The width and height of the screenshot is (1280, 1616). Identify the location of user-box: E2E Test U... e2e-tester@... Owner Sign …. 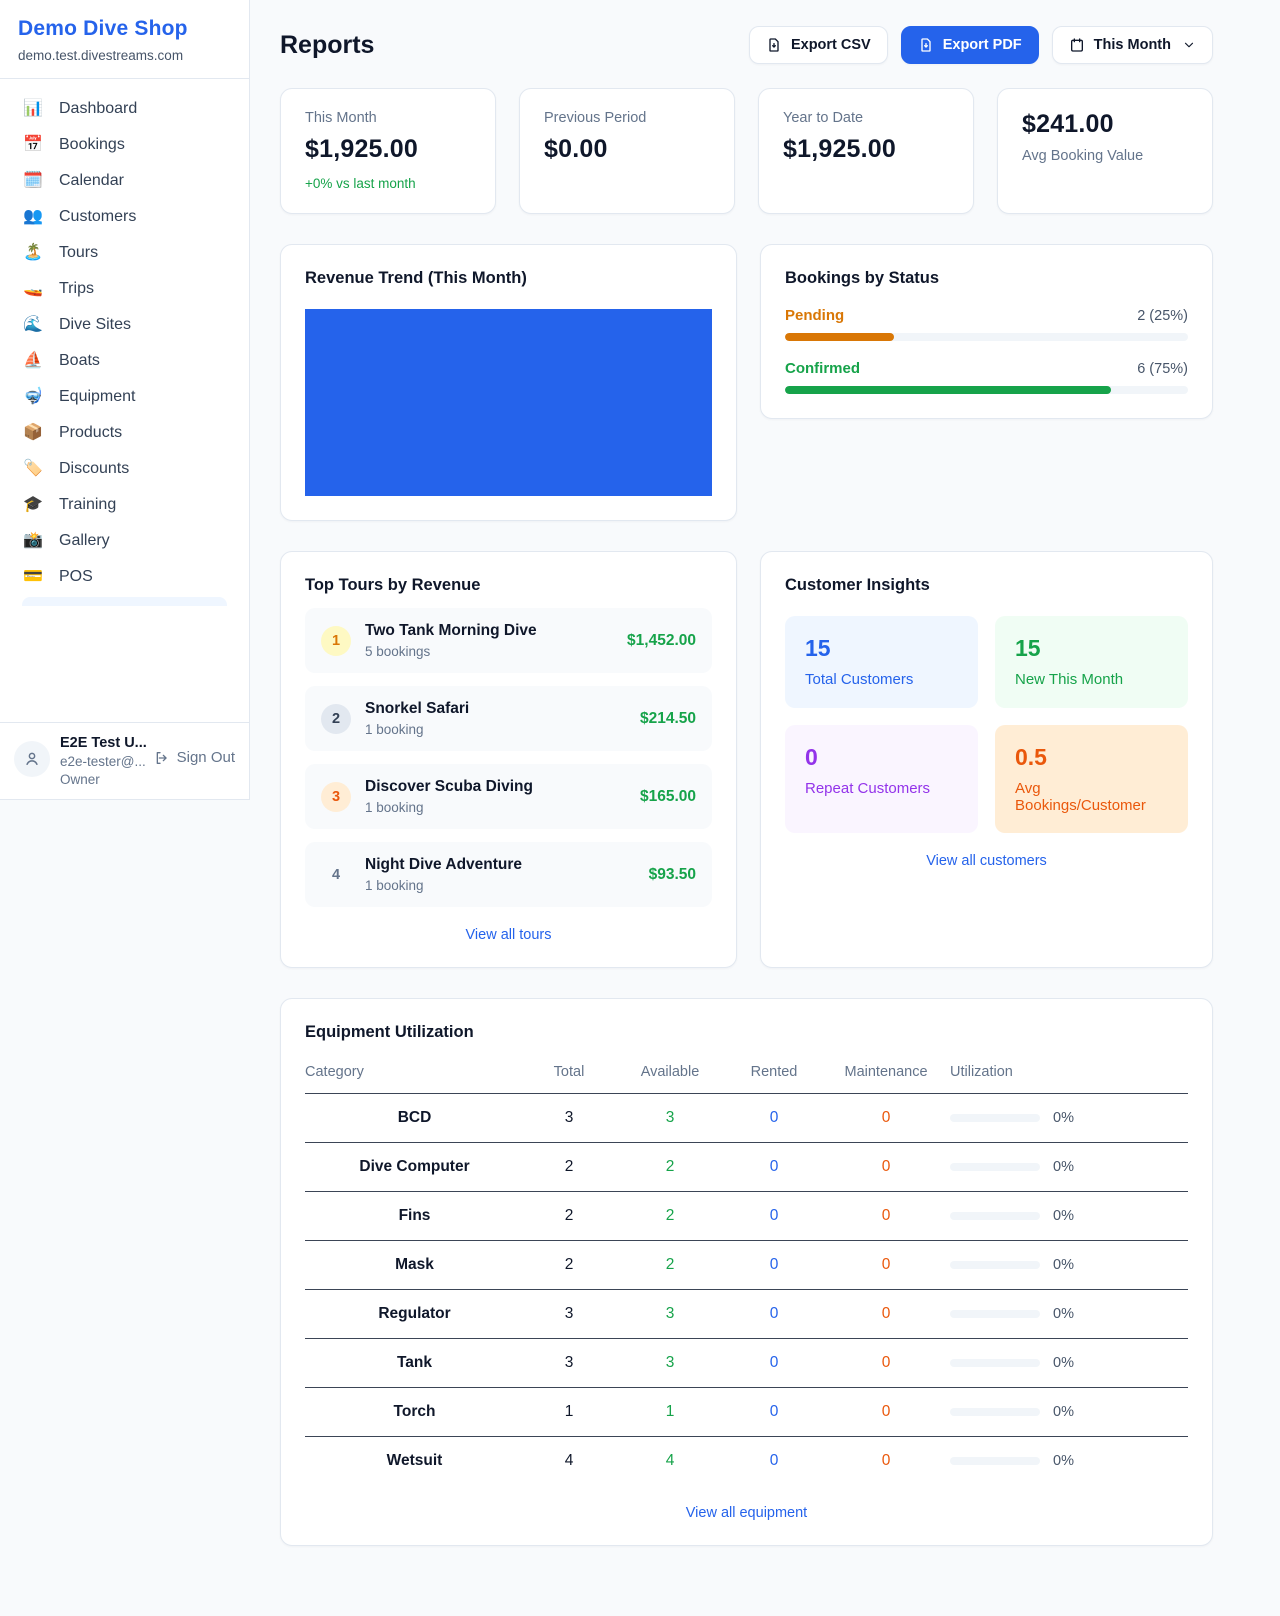
(124, 760).